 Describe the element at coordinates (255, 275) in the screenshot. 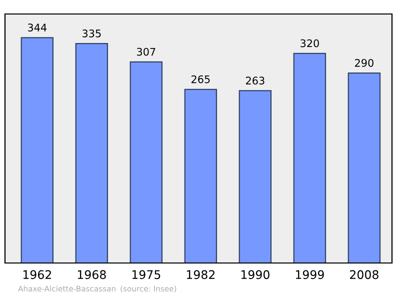

I see `x-tick-label: 1990` at that location.